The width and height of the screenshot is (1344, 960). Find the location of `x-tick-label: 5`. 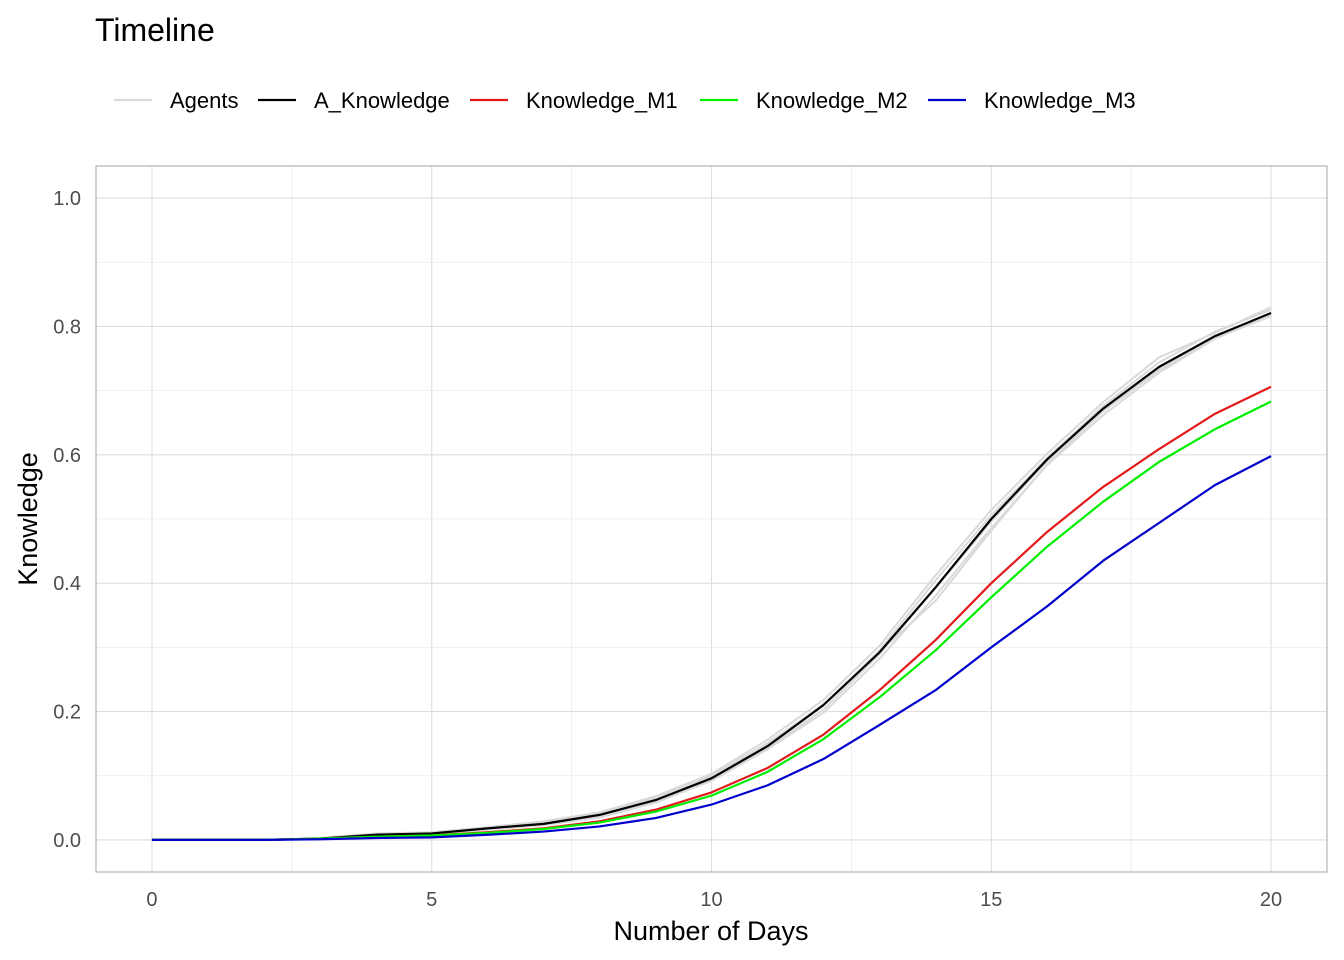

x-tick-label: 5 is located at coordinates (431, 900).